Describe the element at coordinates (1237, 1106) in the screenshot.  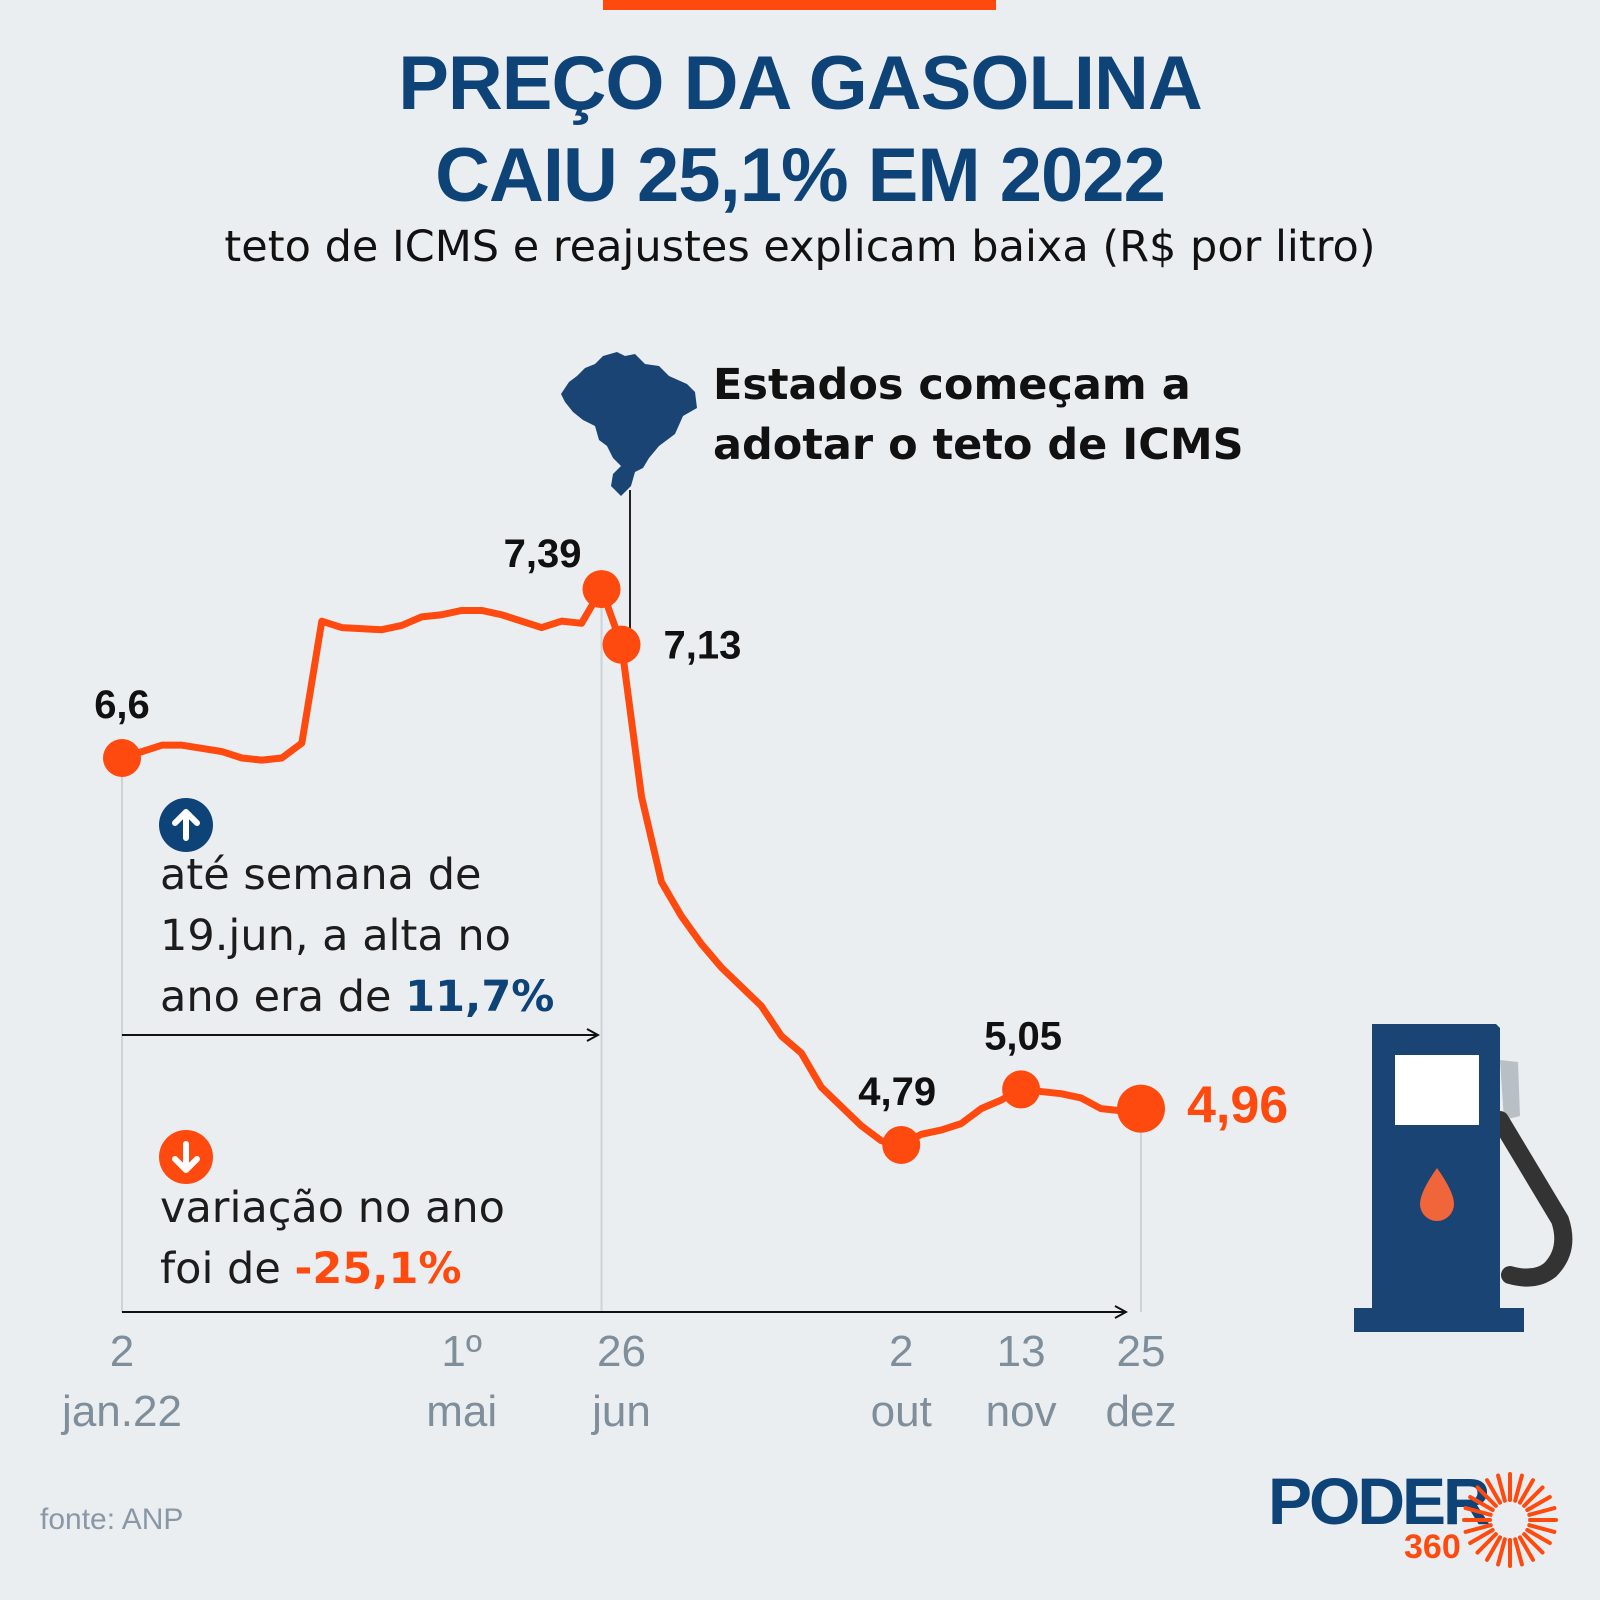
I see `data-label: 4,96` at that location.